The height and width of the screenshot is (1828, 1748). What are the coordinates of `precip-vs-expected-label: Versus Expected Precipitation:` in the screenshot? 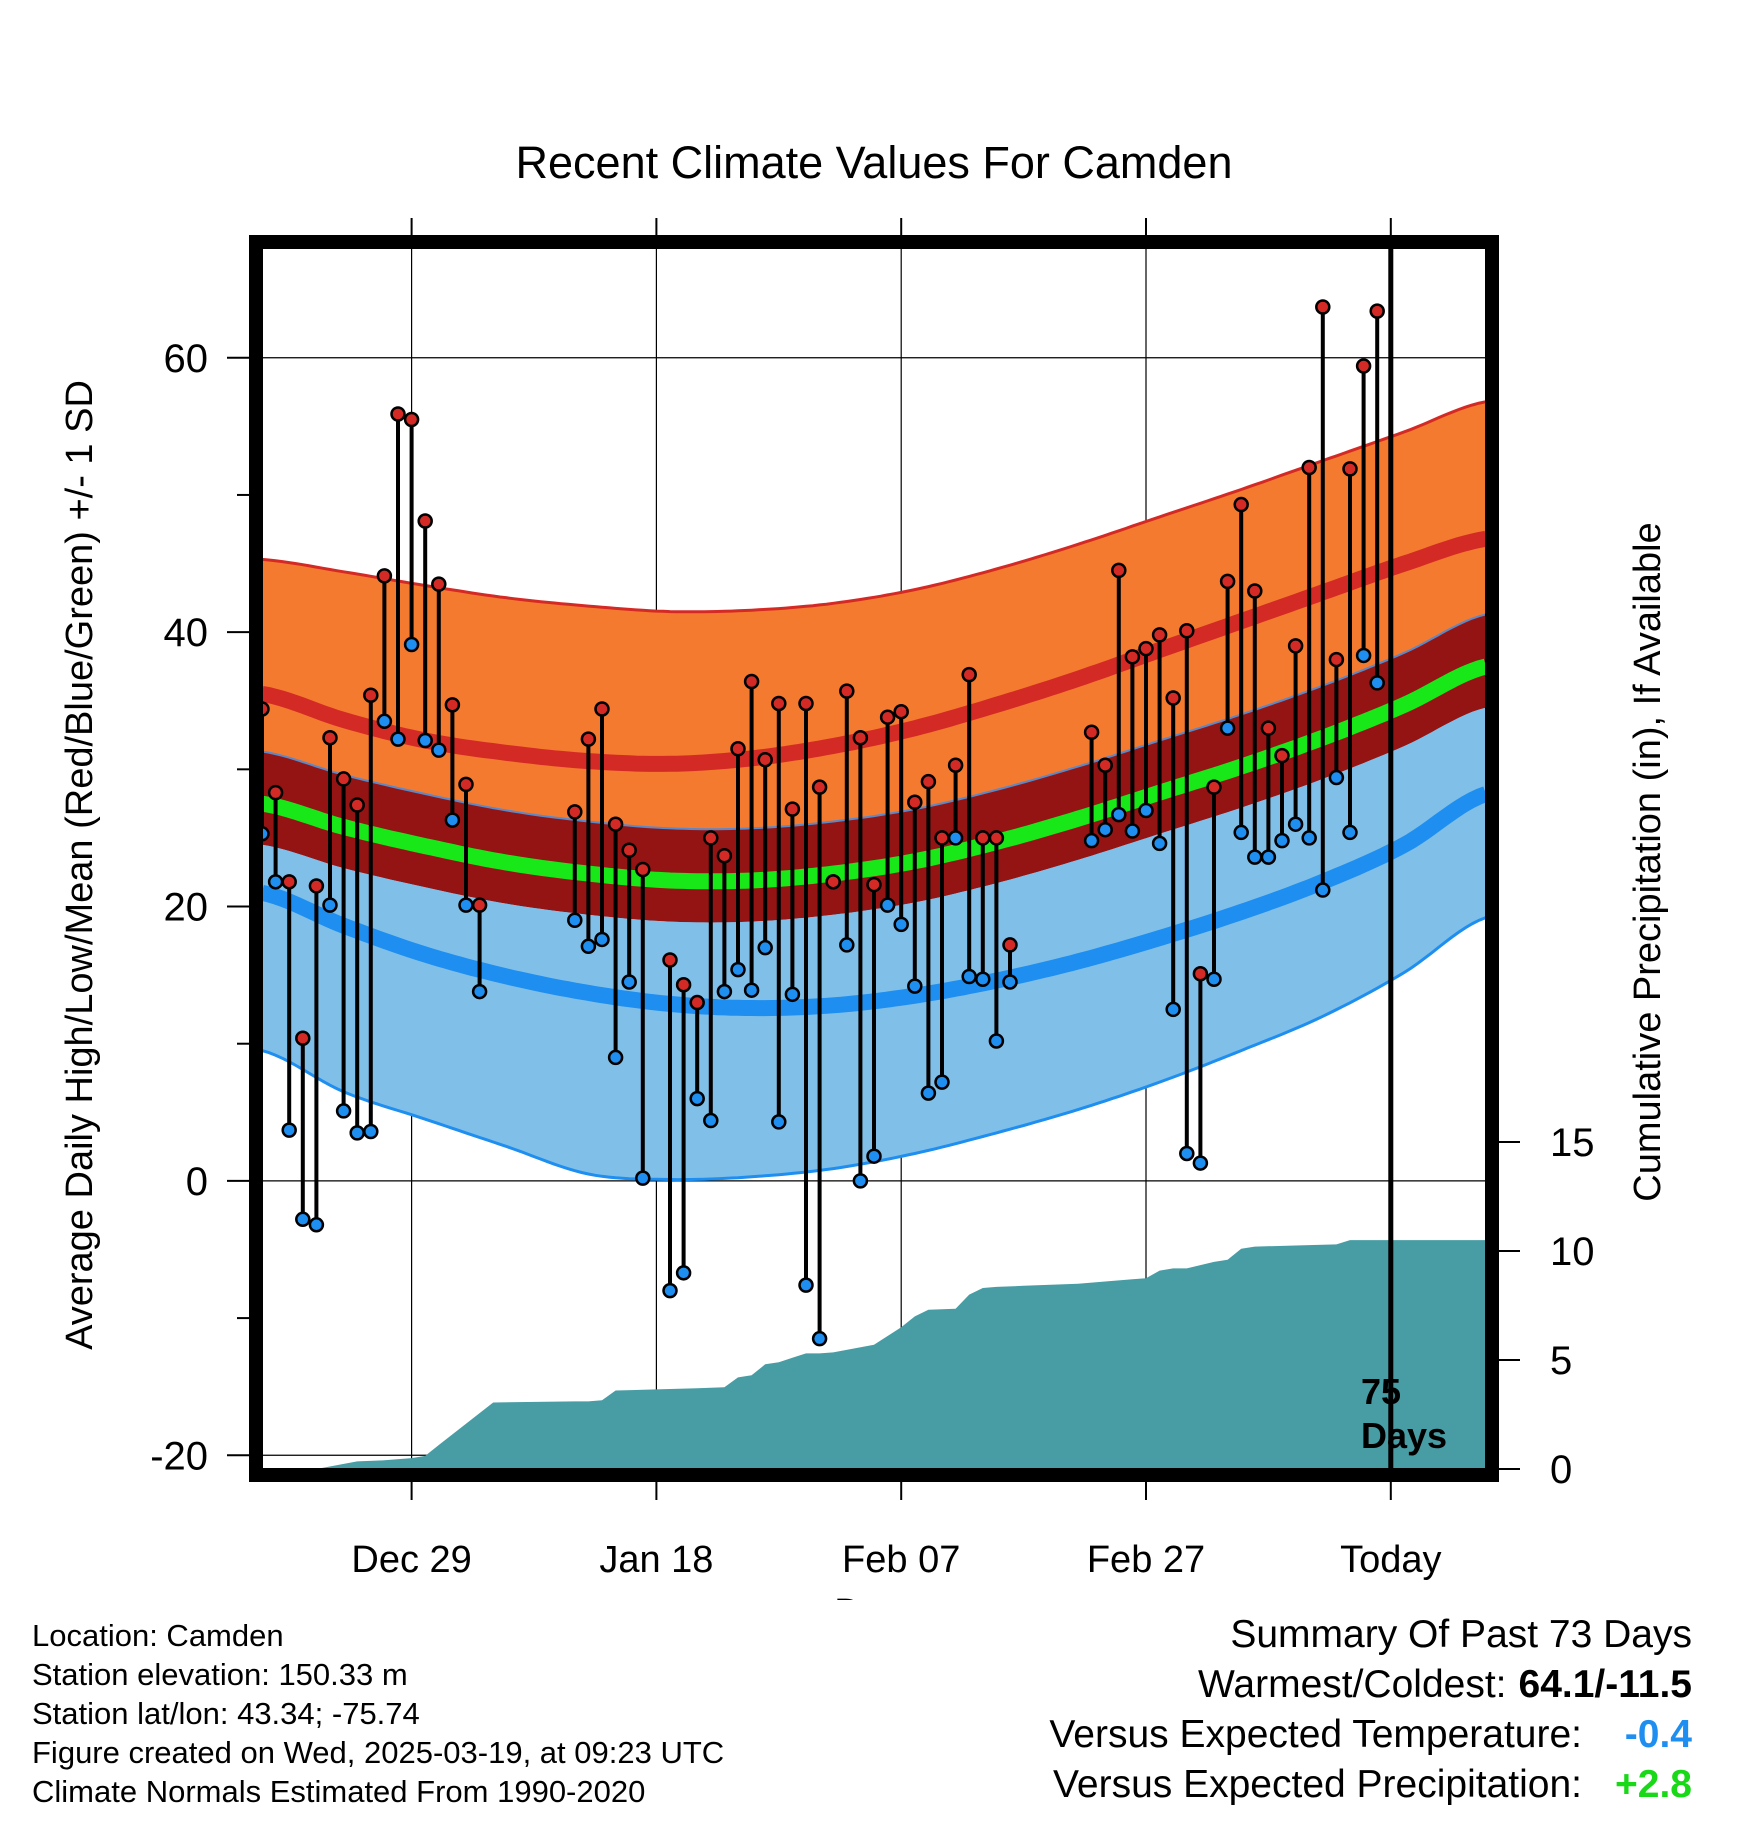 It's located at (1317, 1784).